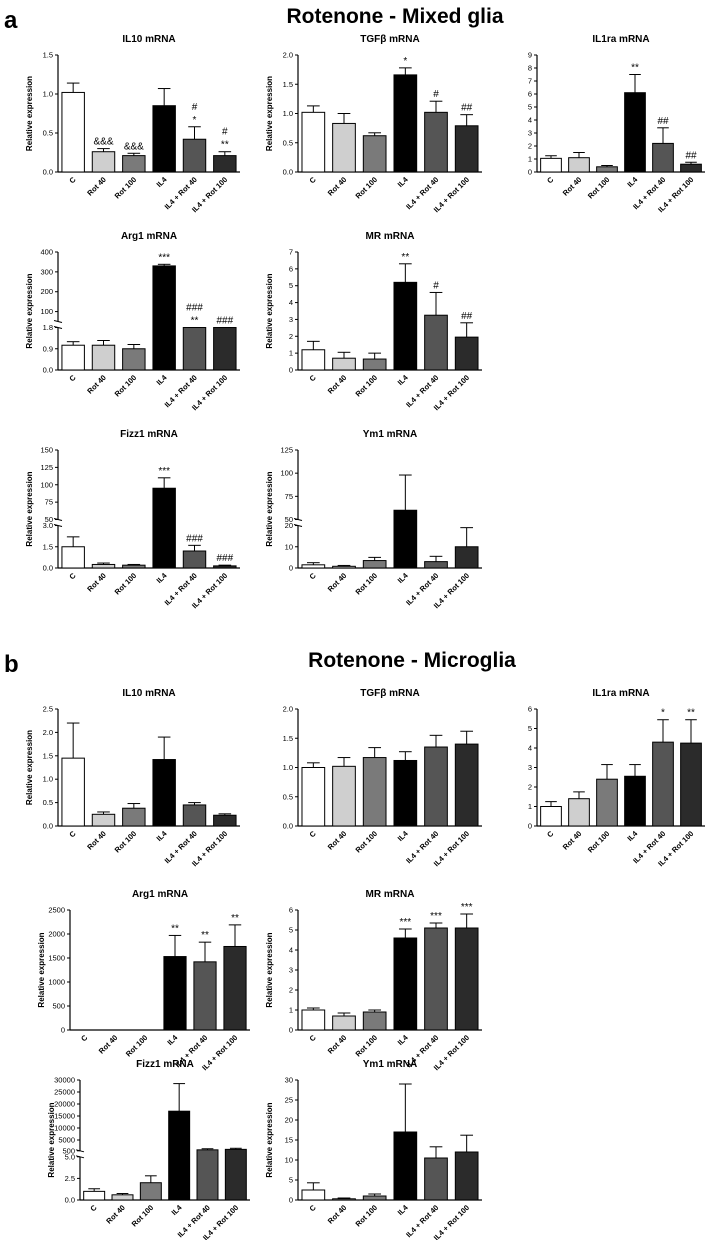 The height and width of the screenshot is (1240, 713). I want to click on y-tick-label: 4, so click(530, 748).